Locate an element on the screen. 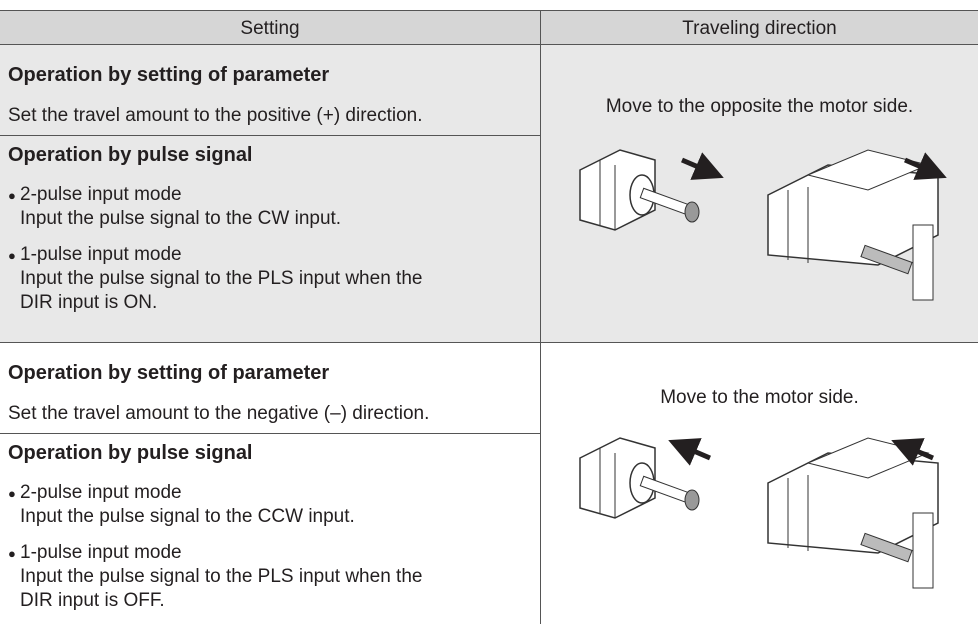 The image size is (978, 624). header-bg is located at coordinates (489, 27).